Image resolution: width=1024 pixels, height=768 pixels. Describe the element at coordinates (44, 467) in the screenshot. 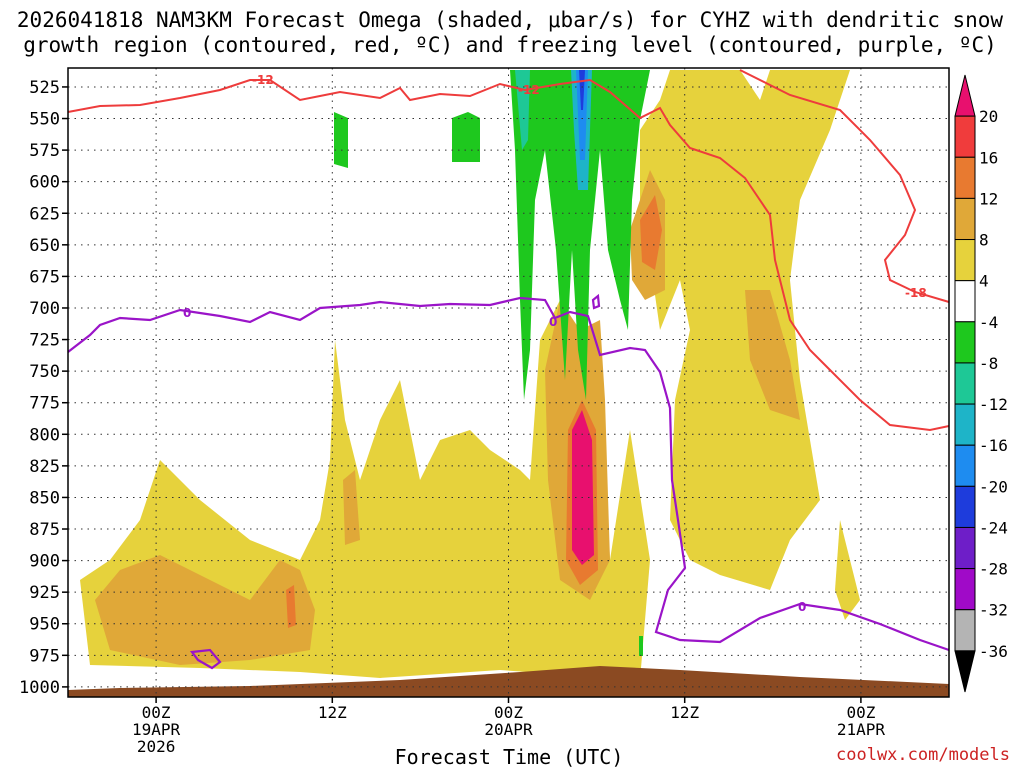

I see `y-tick-label: 825` at that location.